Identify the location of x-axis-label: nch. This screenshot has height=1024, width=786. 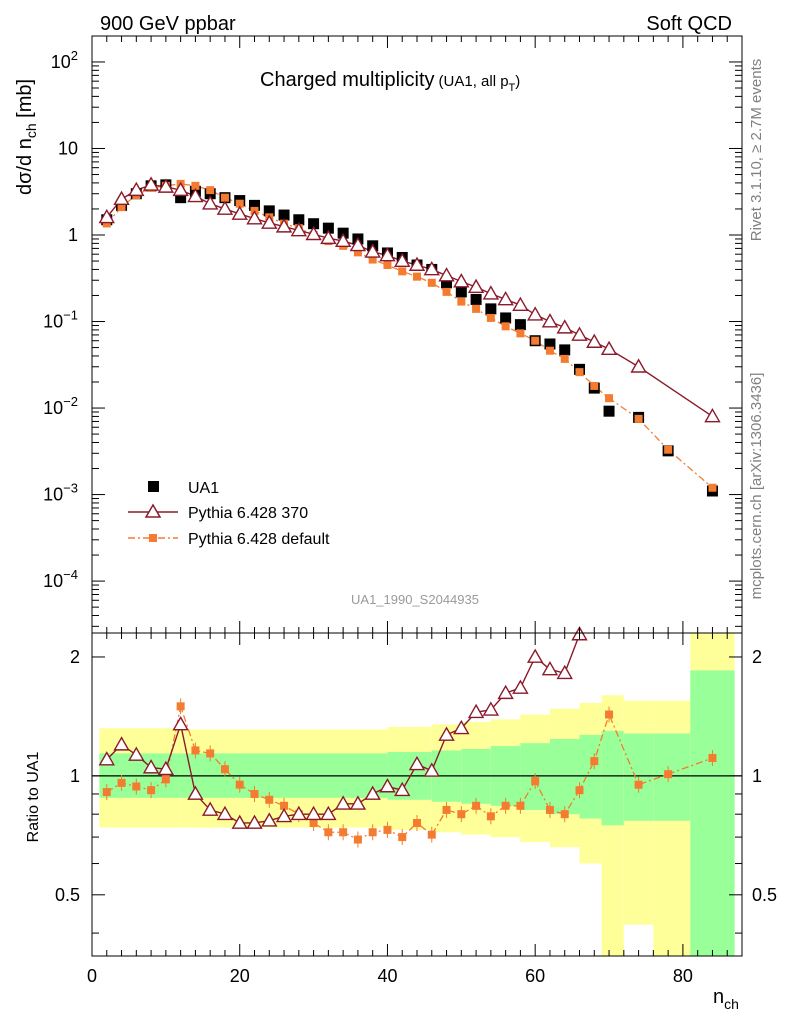
(726, 999).